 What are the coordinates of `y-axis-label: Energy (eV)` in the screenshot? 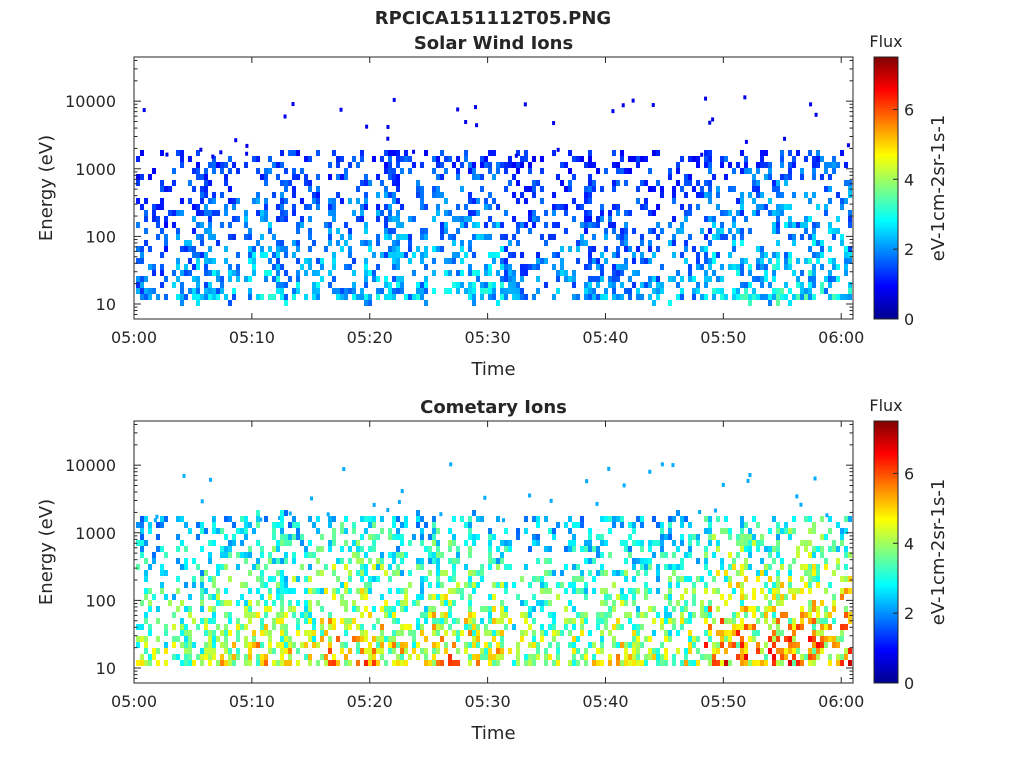 It's located at (46, 552).